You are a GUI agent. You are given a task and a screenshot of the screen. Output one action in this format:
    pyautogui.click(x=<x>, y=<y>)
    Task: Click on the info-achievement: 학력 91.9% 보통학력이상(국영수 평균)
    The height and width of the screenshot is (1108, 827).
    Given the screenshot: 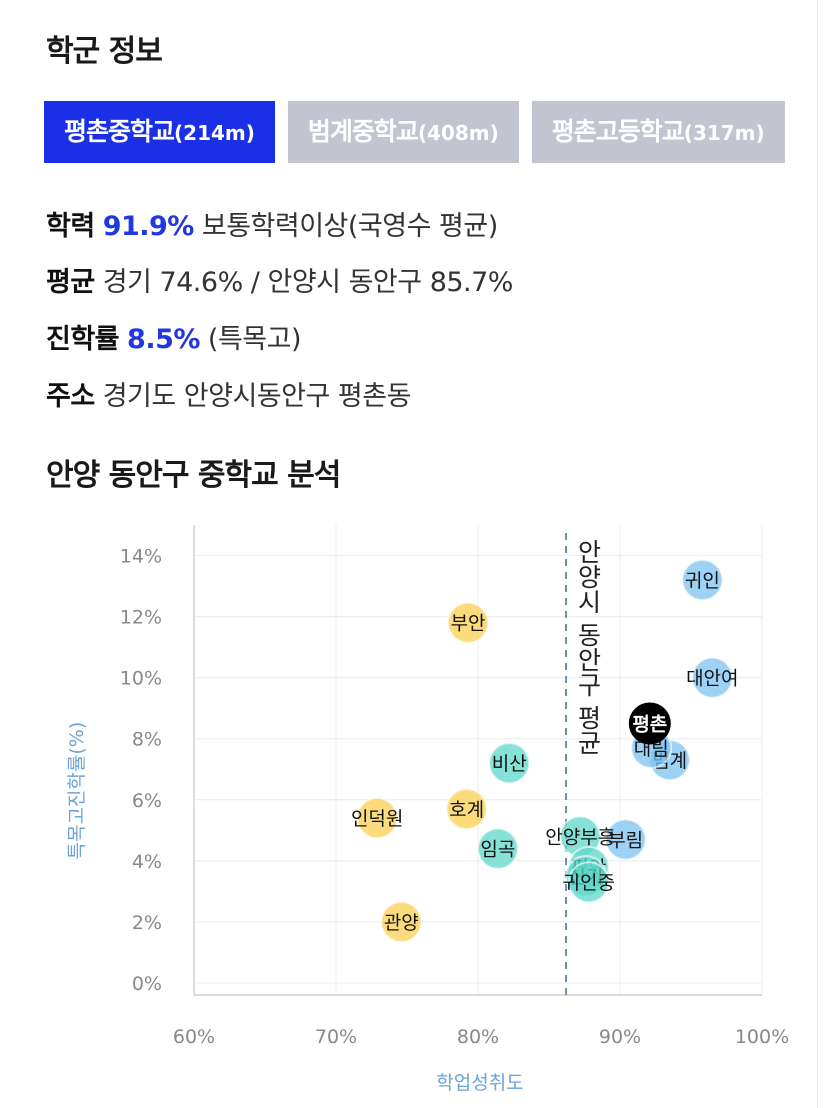 What is the action you would take?
    pyautogui.click(x=272, y=223)
    